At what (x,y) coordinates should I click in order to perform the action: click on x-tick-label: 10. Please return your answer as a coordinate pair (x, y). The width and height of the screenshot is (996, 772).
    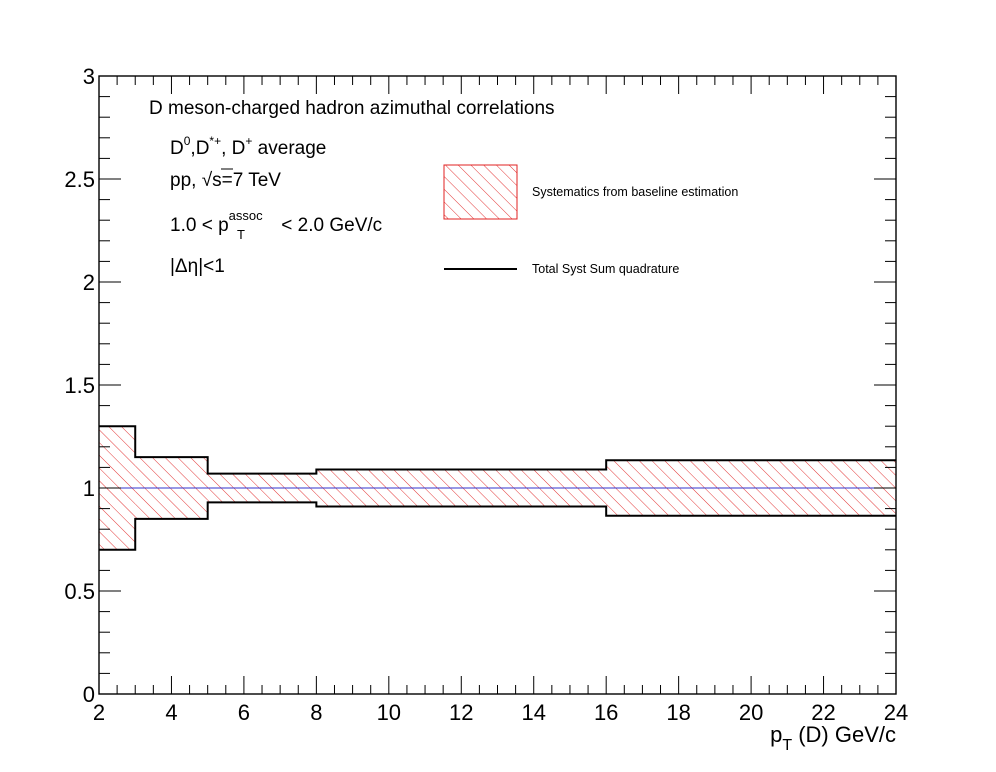
    Looking at the image, I should click on (389, 712).